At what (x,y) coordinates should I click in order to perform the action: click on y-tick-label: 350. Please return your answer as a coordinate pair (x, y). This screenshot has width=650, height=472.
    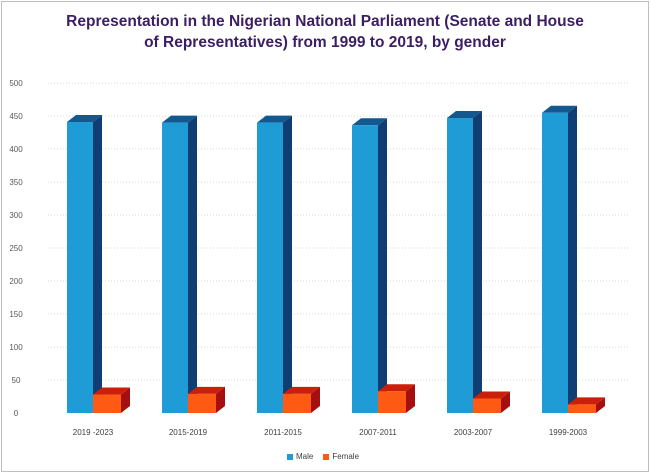
    Looking at the image, I should click on (16, 182).